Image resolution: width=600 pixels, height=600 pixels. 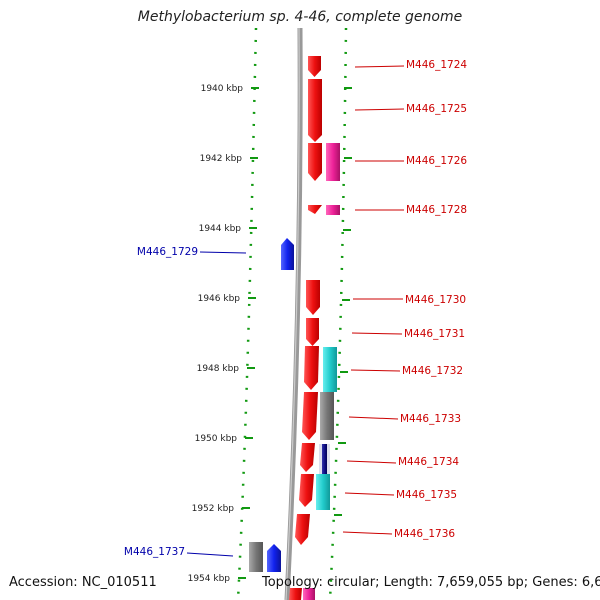 What do you see at coordinates (430, 419) in the screenshot?
I see `gene-label: M446_1733` at bounding box center [430, 419].